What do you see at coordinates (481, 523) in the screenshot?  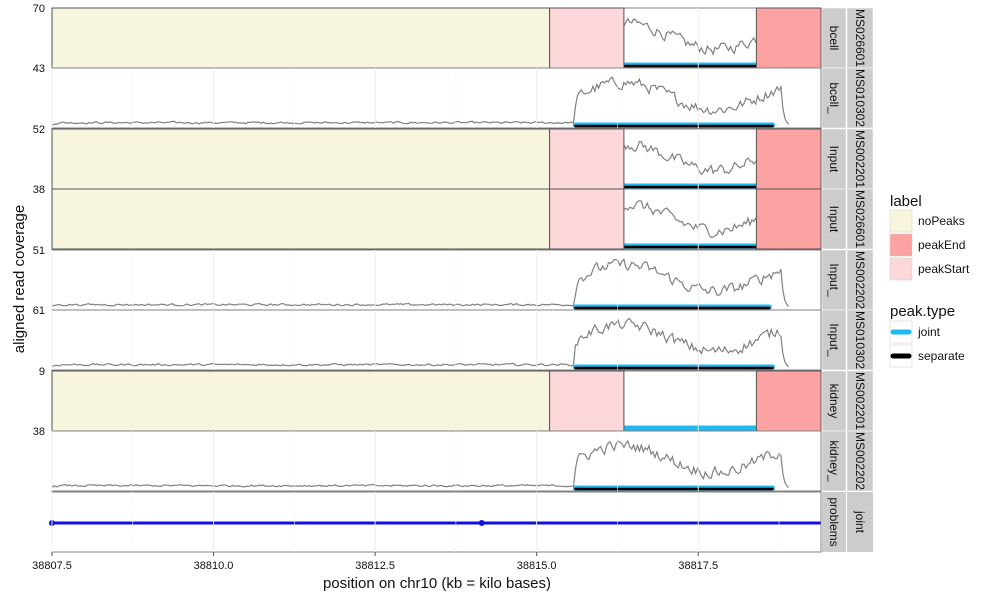 I see `problem-point` at bounding box center [481, 523].